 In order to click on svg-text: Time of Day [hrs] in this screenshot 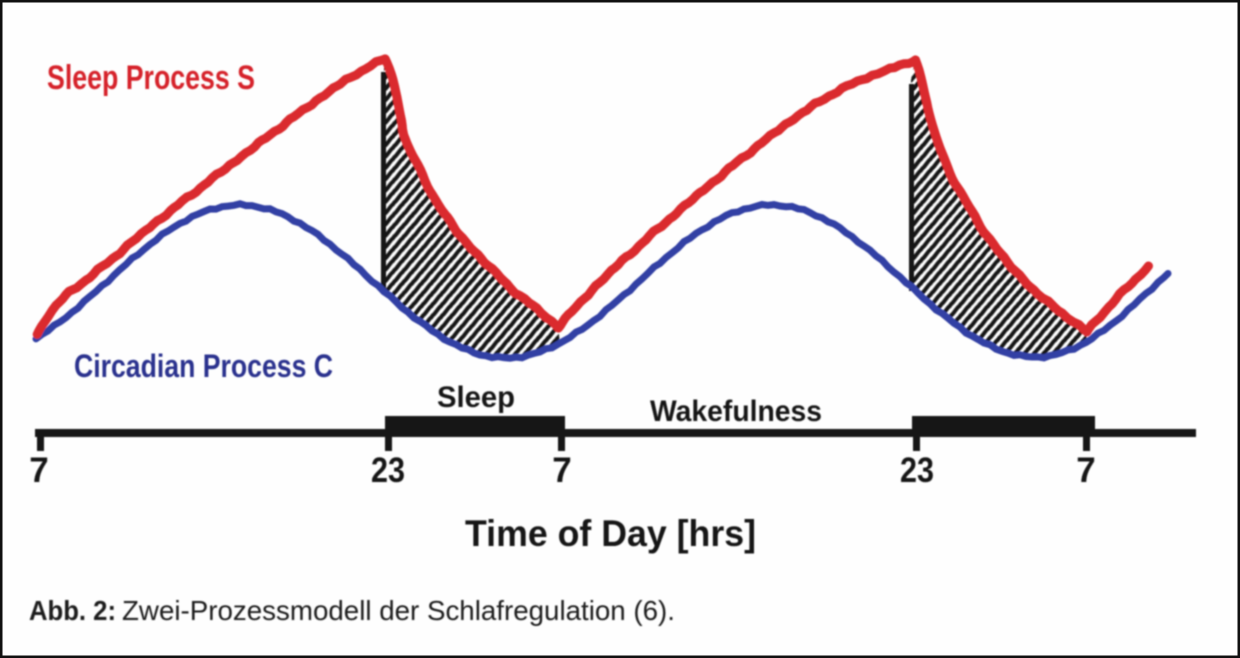, I will do `click(610, 533)`.